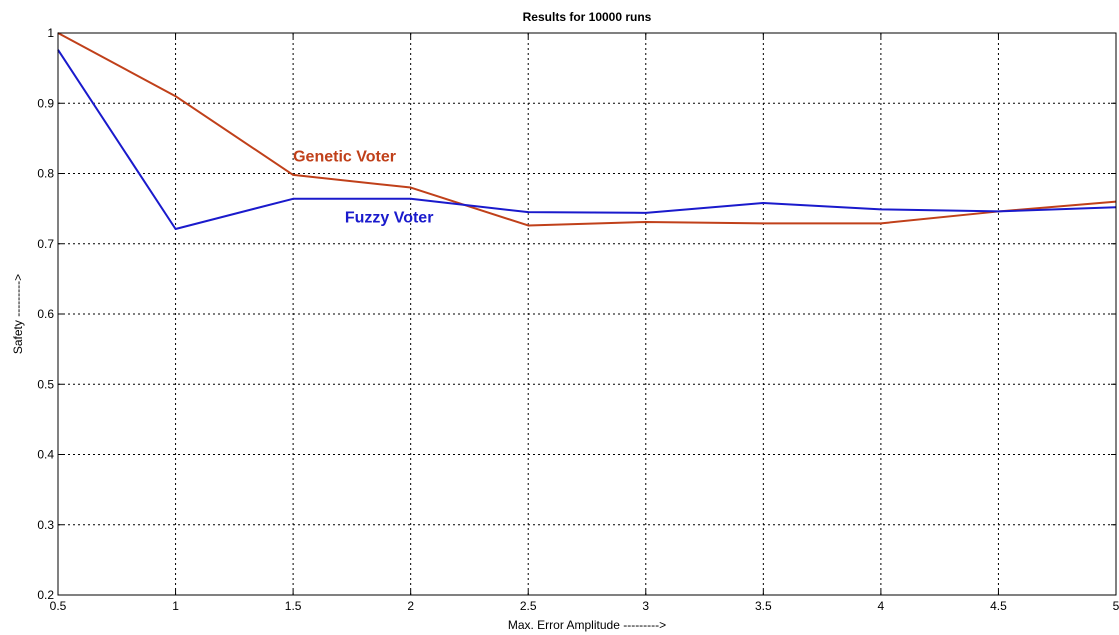 The height and width of the screenshot is (635, 1119). What do you see at coordinates (998, 606) in the screenshot?
I see `x-tick-label: 4.5` at bounding box center [998, 606].